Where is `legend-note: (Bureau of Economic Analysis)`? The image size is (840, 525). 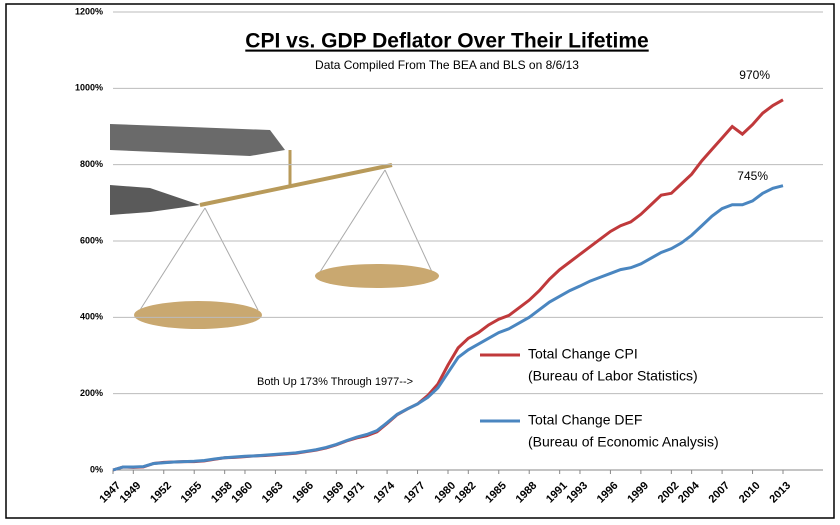
legend-note: (Bureau of Economic Analysis) is located at coordinates (623, 442).